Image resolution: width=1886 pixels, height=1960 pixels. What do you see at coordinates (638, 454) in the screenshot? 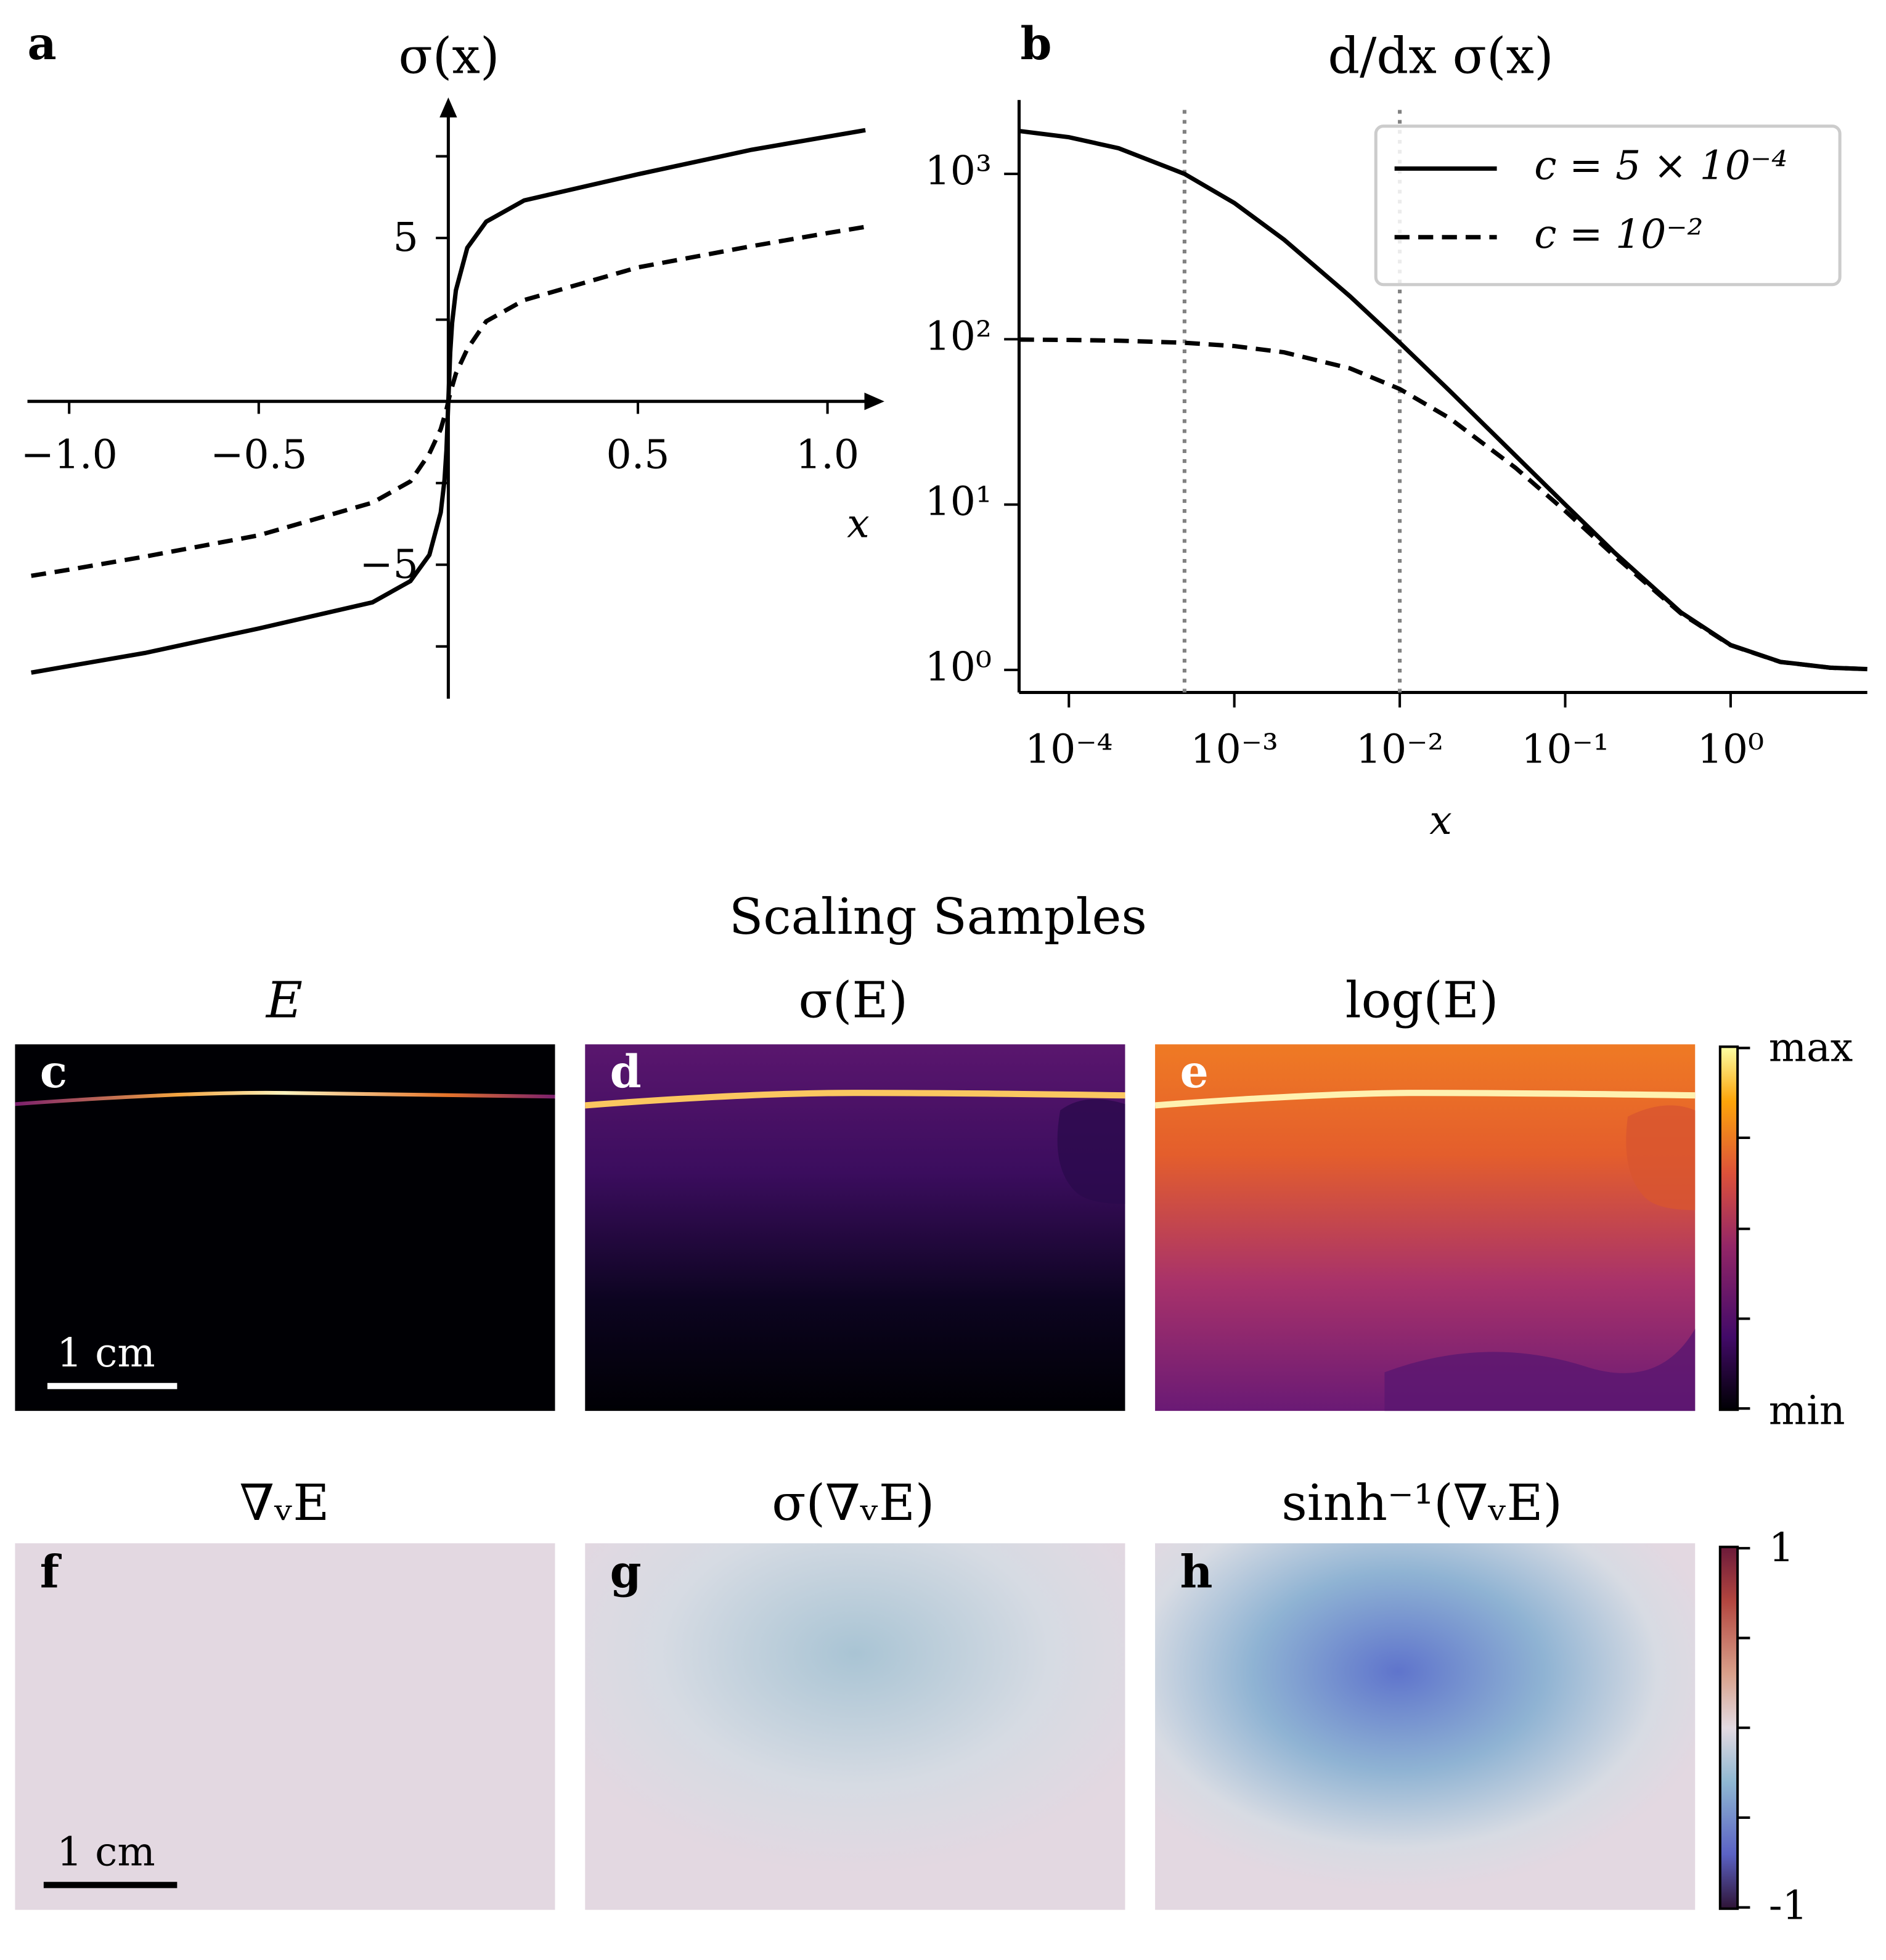
I see `x-tick-label: 0.5` at bounding box center [638, 454].